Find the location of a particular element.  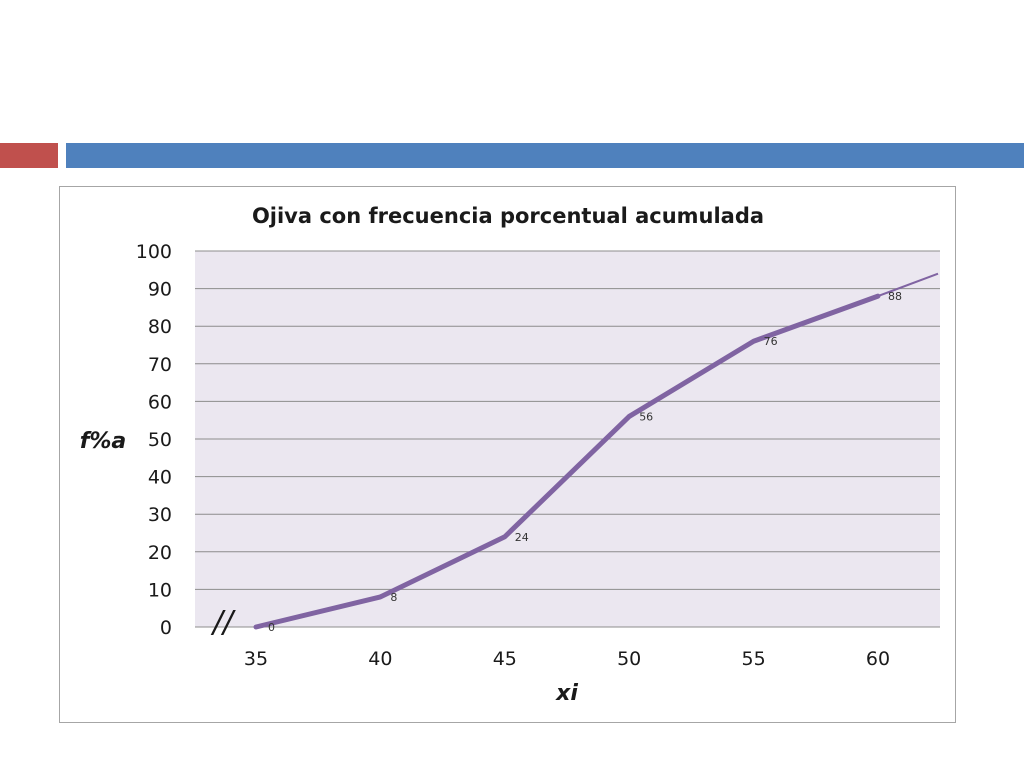

series-line-extension is located at coordinates (908, 285).